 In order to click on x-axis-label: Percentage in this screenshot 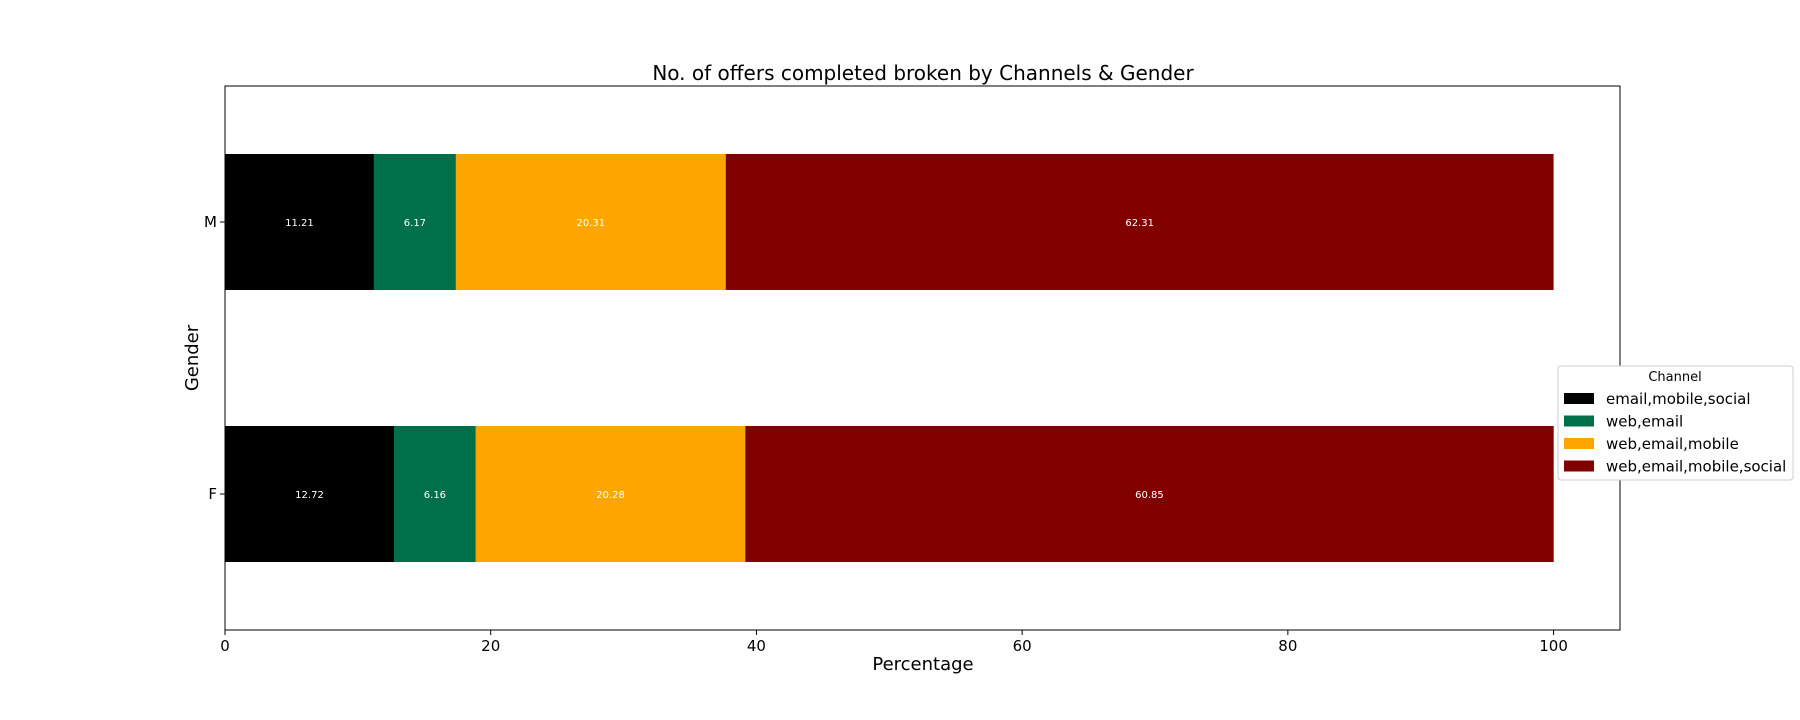, I will do `click(922, 664)`.